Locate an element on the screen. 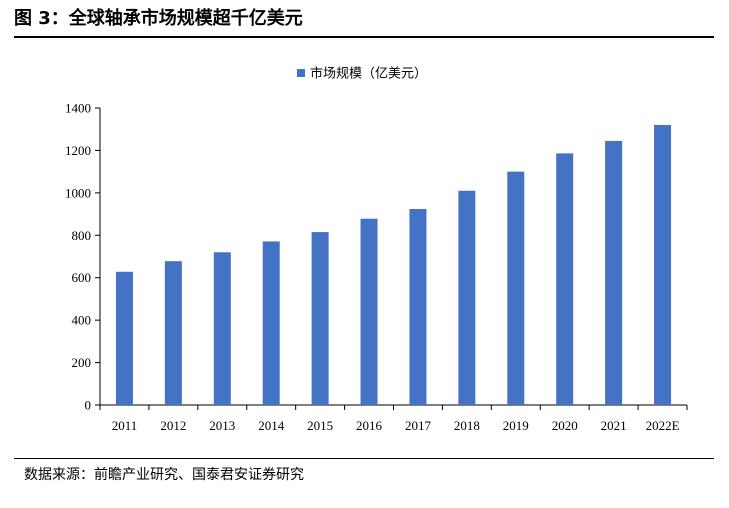 This screenshot has height=508, width=729. figure-source: 数据来源：前瞻产业研究、国泰君安证券研究 is located at coordinates (164, 475).